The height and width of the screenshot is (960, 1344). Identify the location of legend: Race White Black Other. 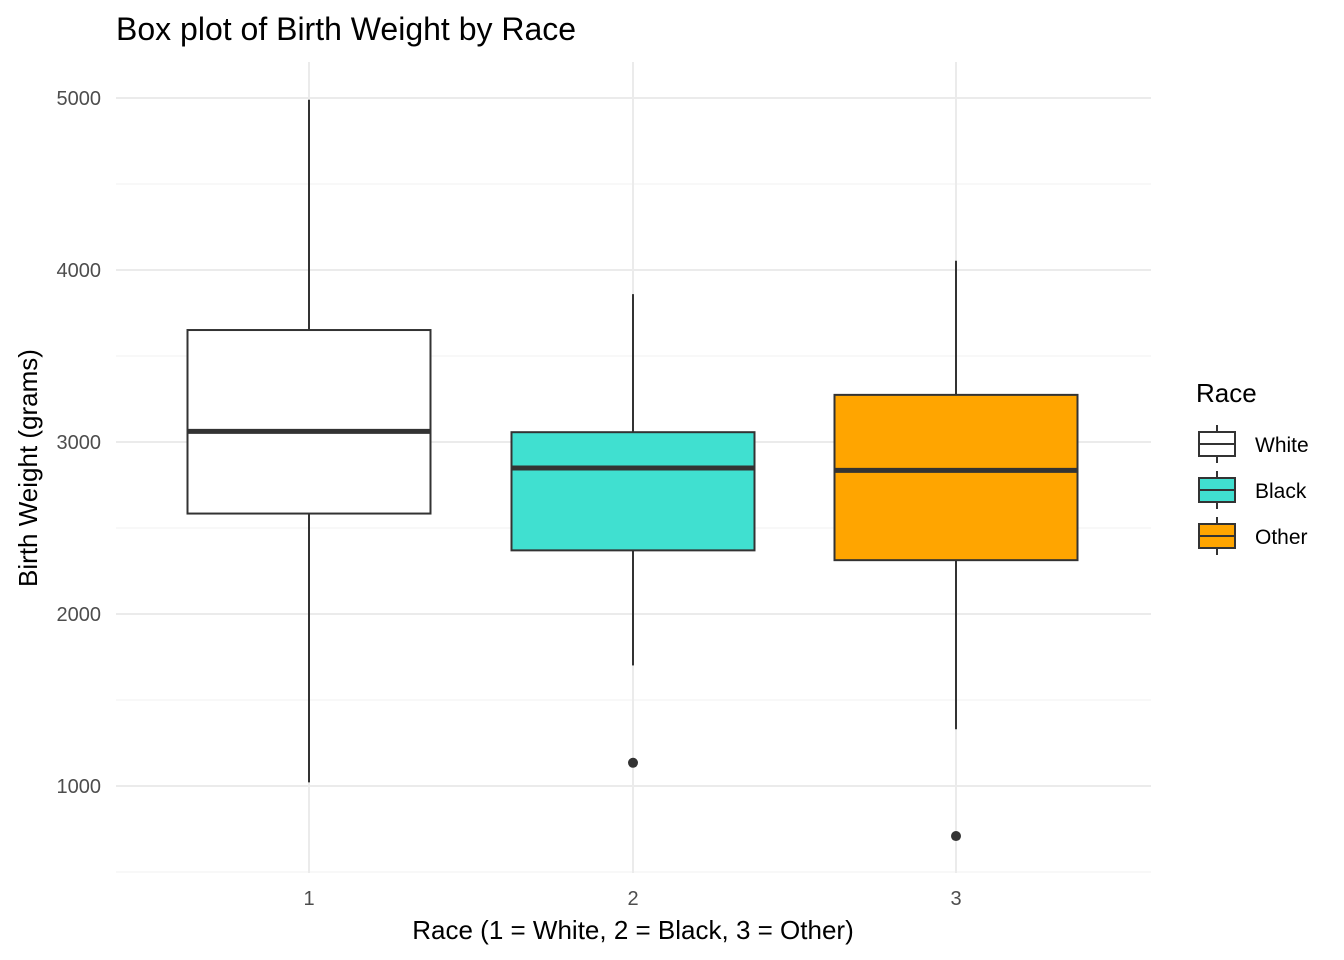
(1252, 466).